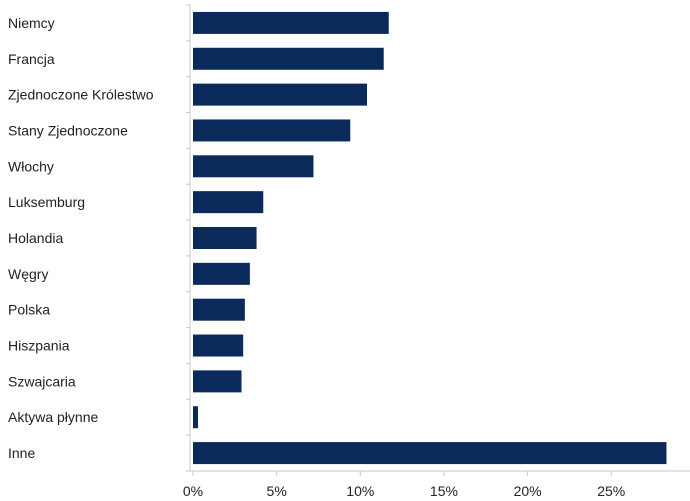 The height and width of the screenshot is (501, 690). I want to click on category-label: Niemcy, so click(31, 23).